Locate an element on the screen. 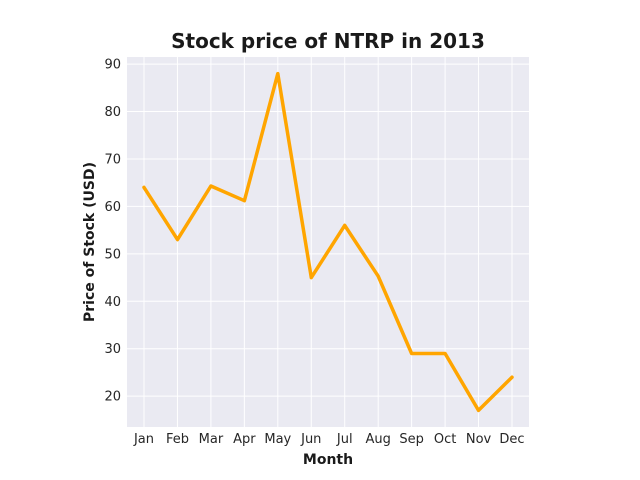 The width and height of the screenshot is (640, 480). y-tick-label: 20 is located at coordinates (112, 397).